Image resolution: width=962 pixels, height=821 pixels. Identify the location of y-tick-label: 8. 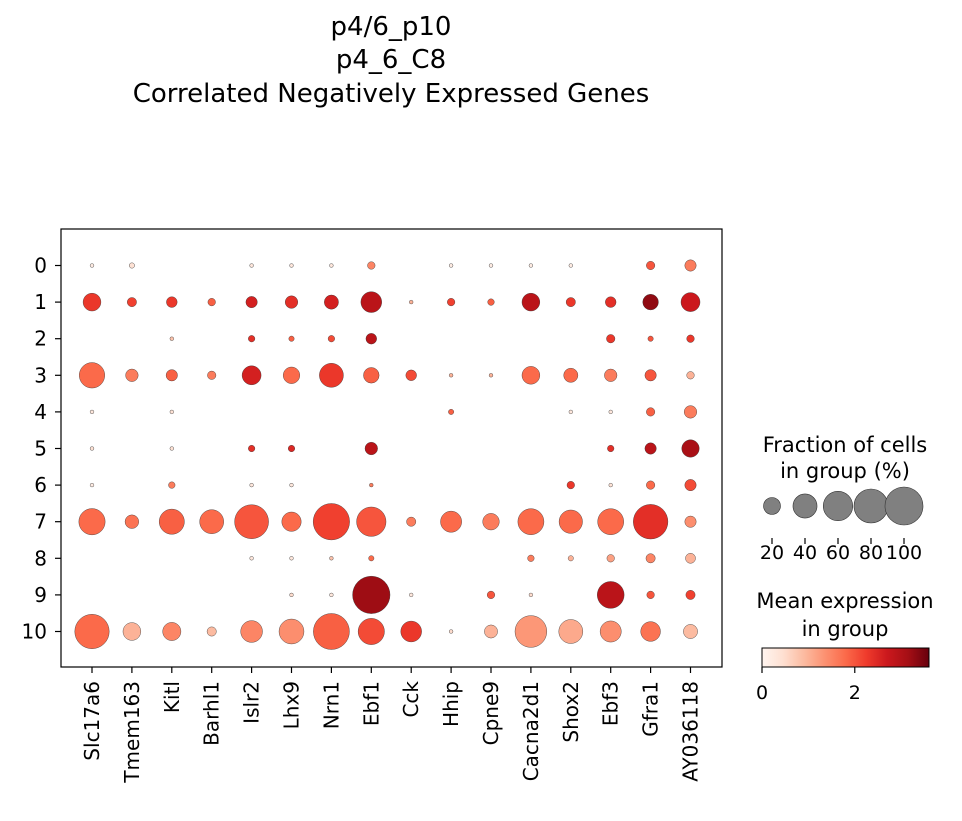
(40, 558).